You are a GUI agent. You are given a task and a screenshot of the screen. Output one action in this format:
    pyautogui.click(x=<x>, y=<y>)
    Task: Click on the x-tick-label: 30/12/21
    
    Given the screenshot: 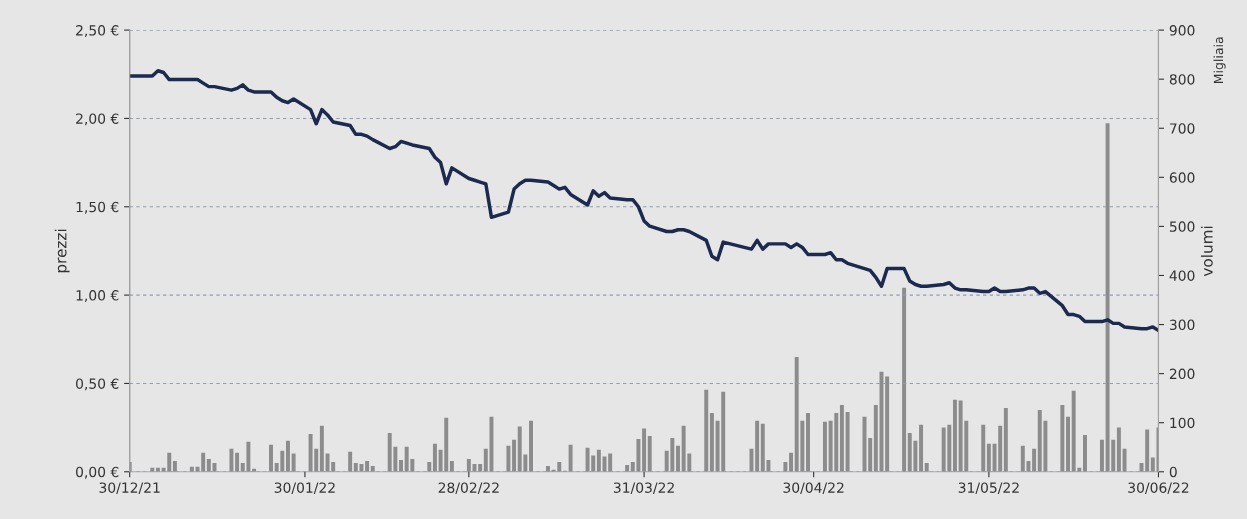 What is the action you would take?
    pyautogui.click(x=129, y=488)
    